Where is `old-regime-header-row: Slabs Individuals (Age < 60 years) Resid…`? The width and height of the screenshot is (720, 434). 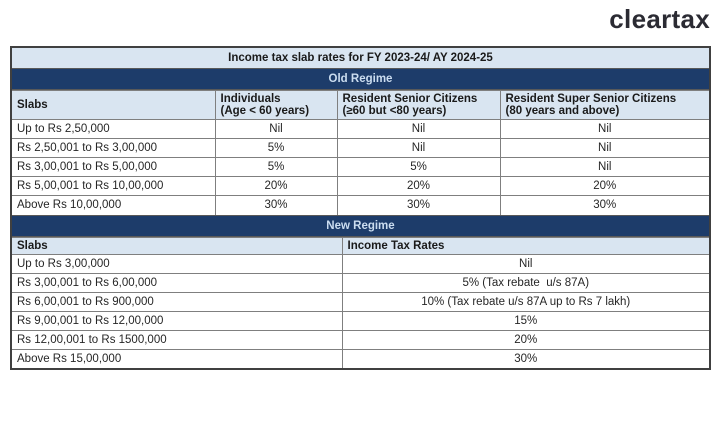
old-regime-header-row: Slabs Individuals (Age < 60 years) Resid… is located at coordinates (360, 105).